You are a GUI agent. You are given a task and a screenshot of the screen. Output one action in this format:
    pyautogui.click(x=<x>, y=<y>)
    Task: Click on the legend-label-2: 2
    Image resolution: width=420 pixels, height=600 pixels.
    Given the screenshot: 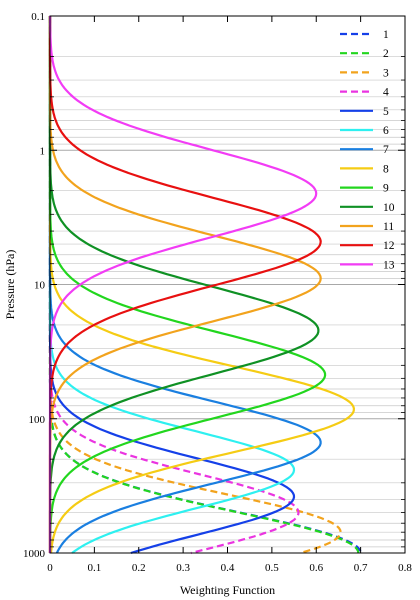 What is the action you would take?
    pyautogui.click(x=386, y=54)
    